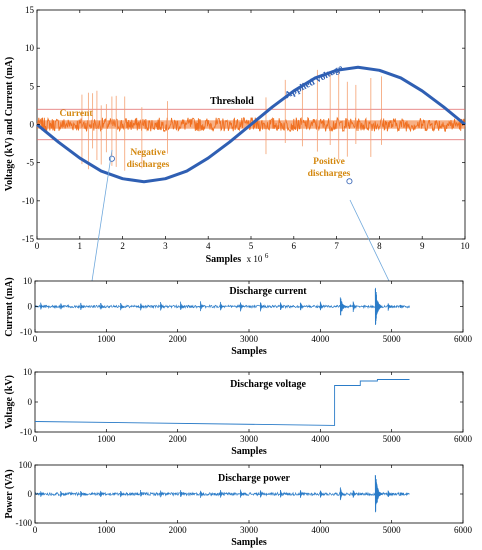  Describe the element at coordinates (222, 402) in the screenshot. I see `discharge-voltage-signal` at that location.